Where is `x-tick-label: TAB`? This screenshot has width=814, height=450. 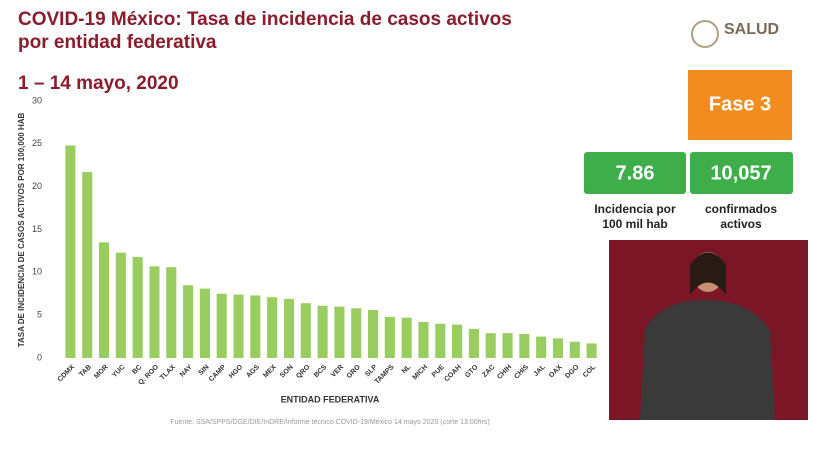
x-tick-label: TAB is located at coordinates (85, 371).